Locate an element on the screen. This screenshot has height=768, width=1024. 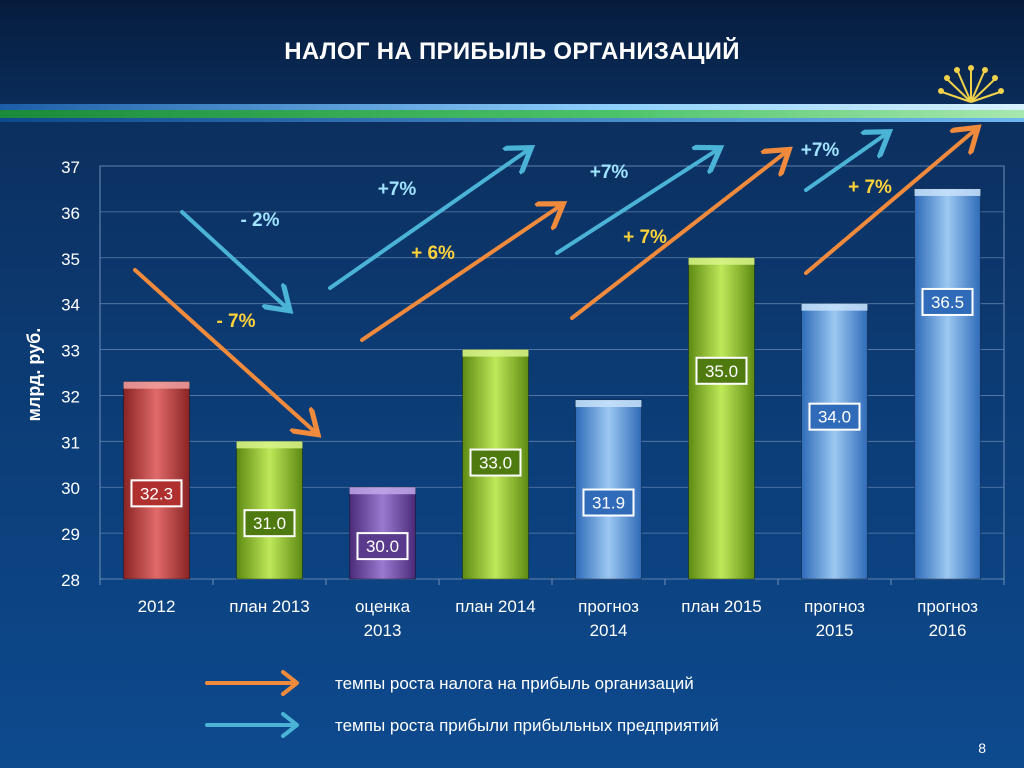
value-label: 32.3 is located at coordinates (156, 493).